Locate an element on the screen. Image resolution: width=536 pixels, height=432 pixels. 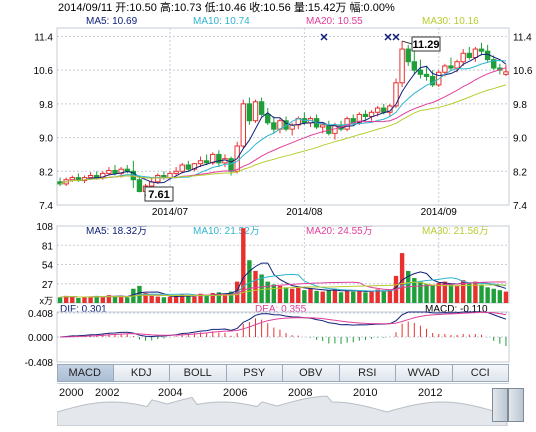
tab-rsi: RSI is located at coordinates (367, 373).